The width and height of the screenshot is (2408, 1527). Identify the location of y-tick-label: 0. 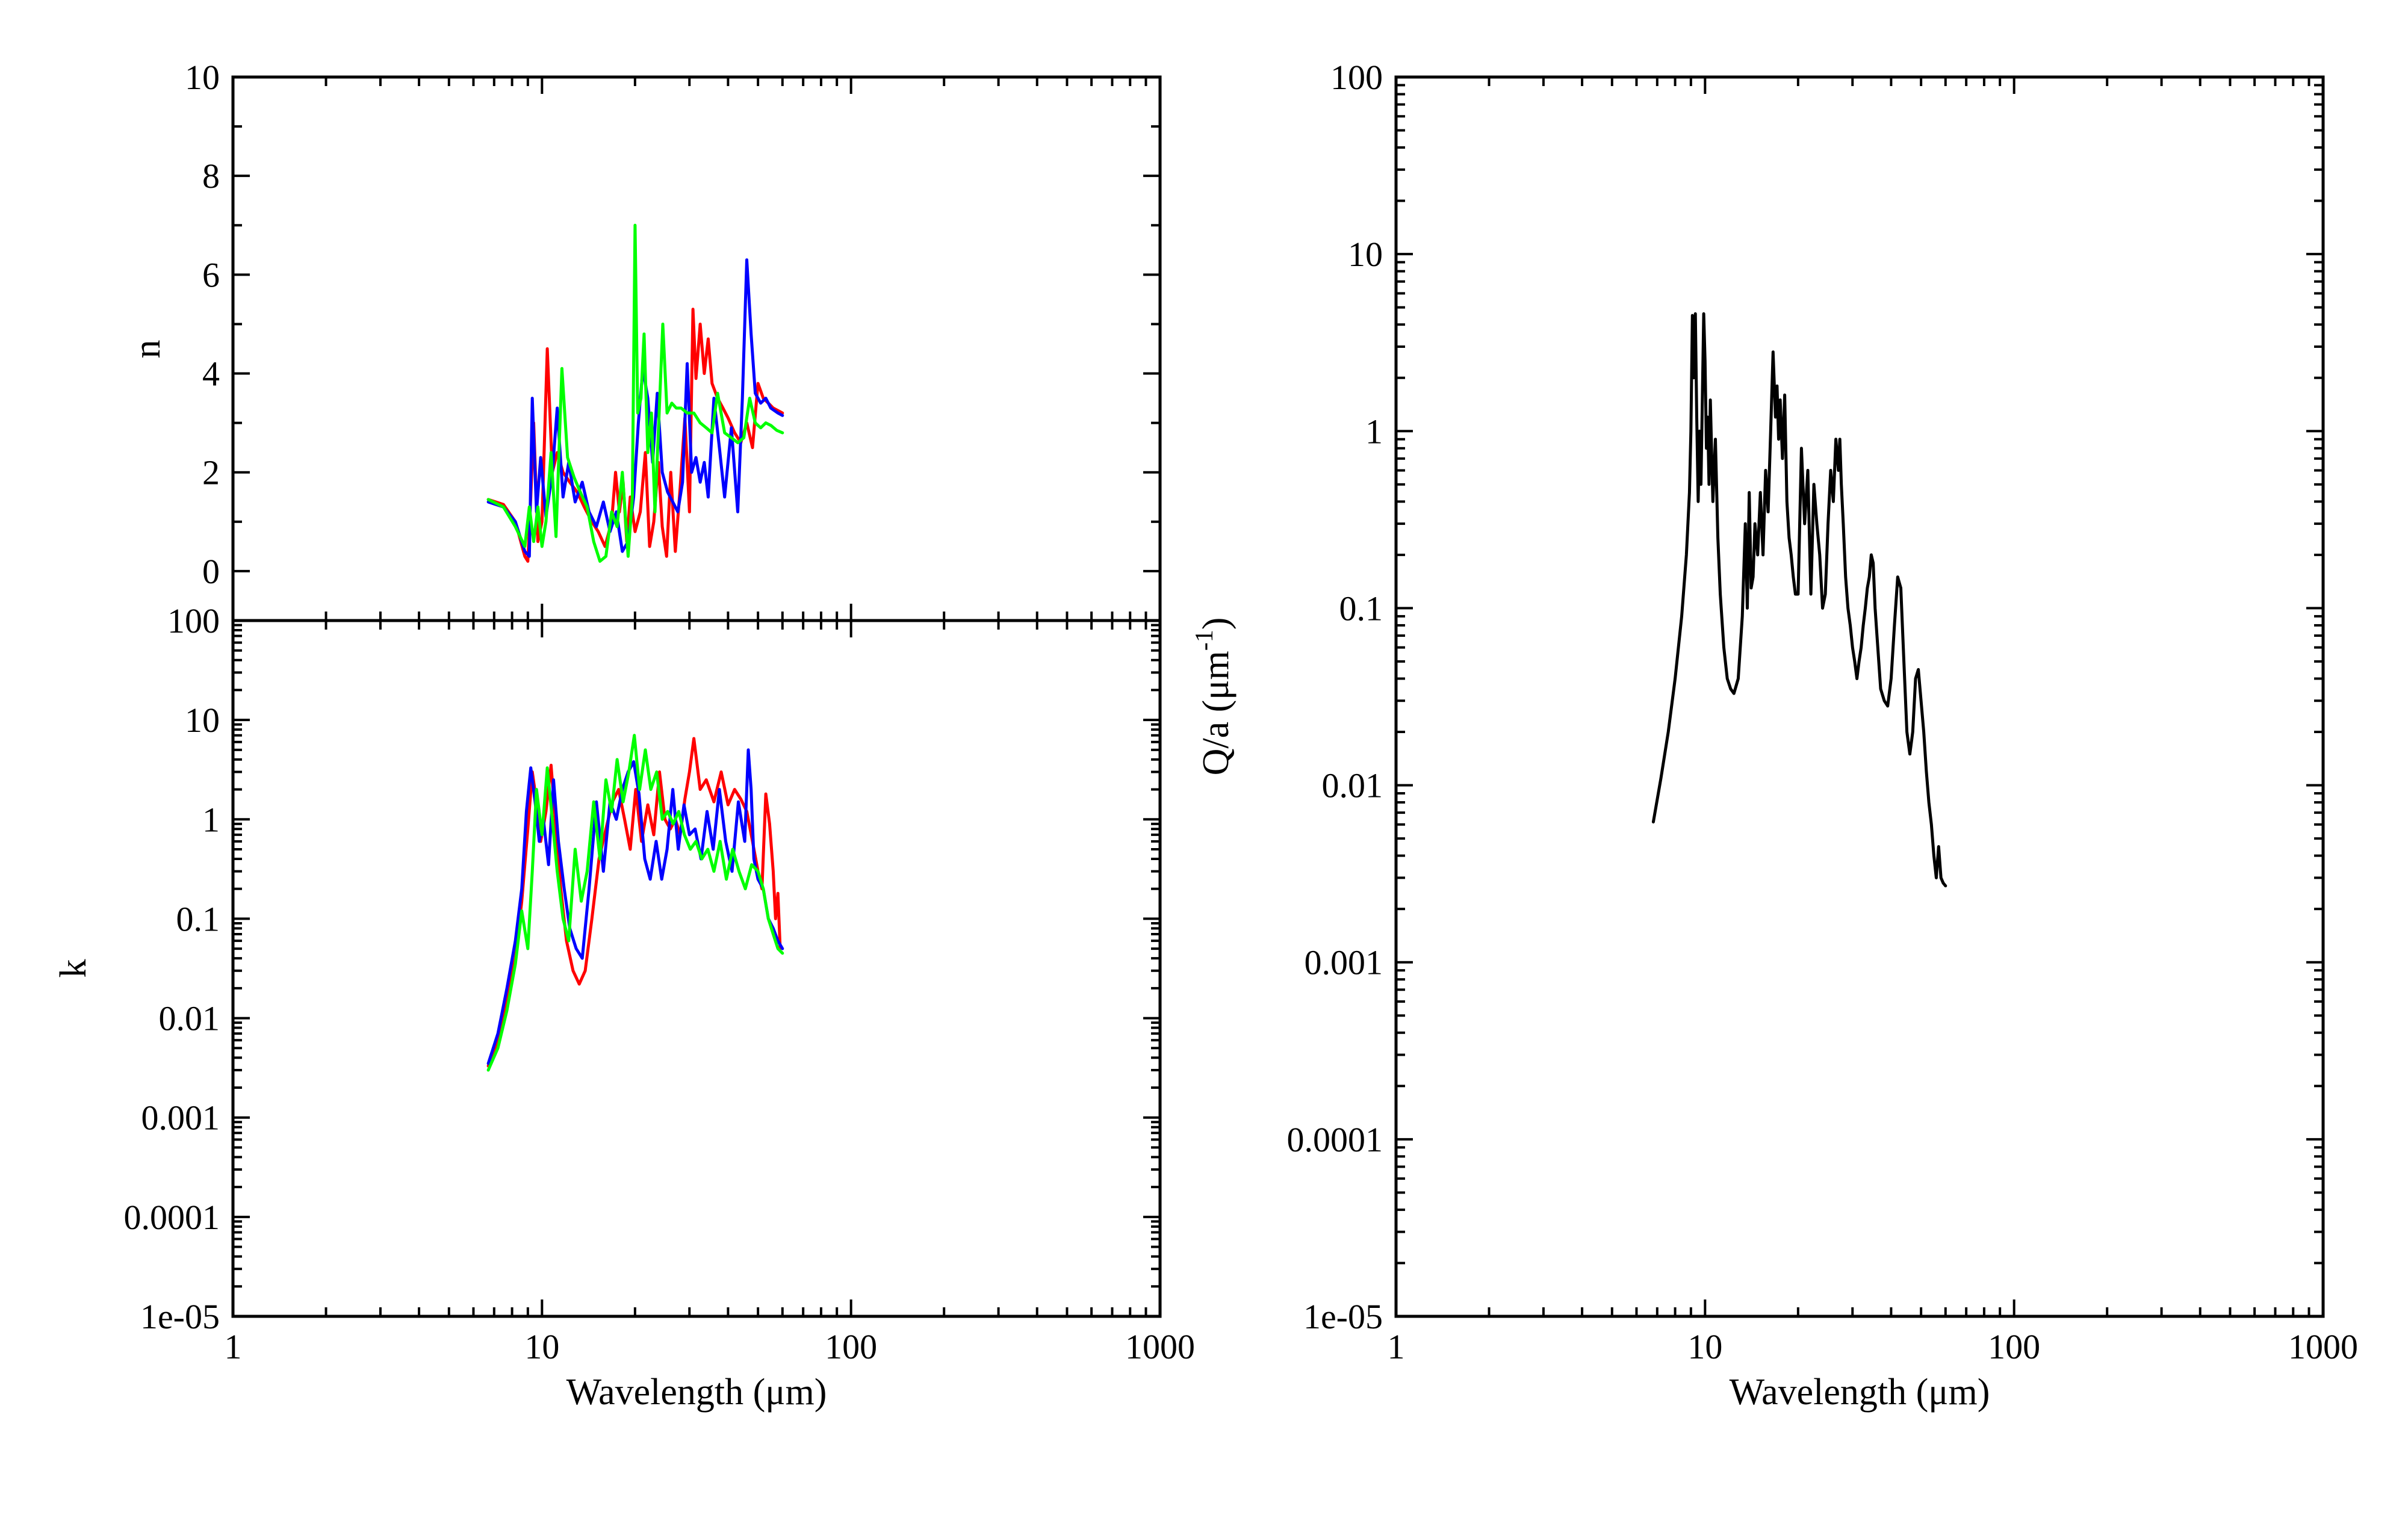
(211, 571).